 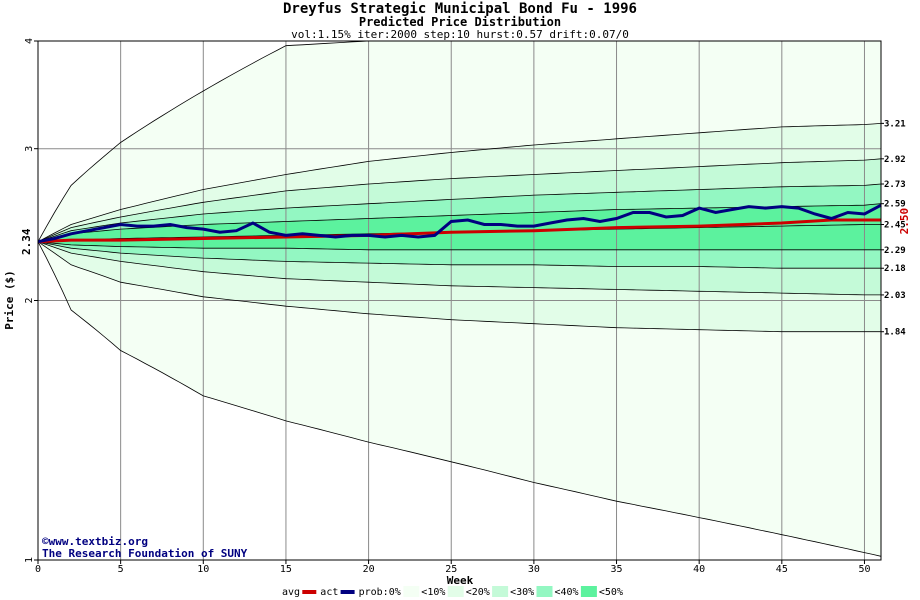 What do you see at coordinates (895, 251) in the screenshot?
I see `right-percentile-label: 2.29` at bounding box center [895, 251].